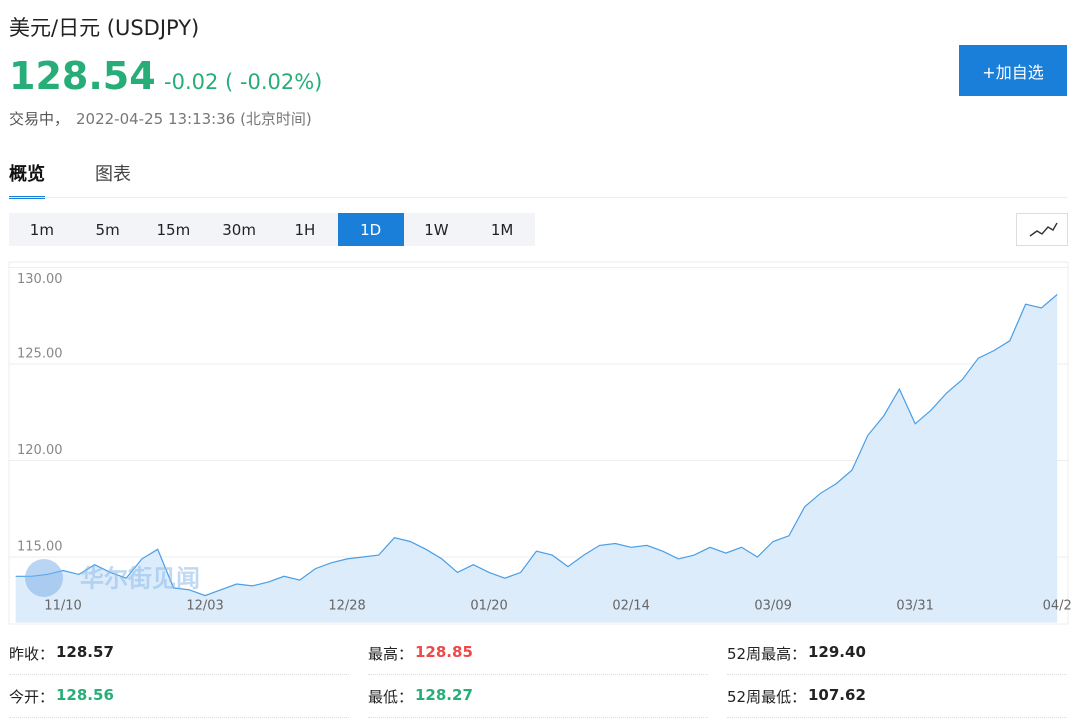  I want to click on stat-label: 最低：, so click(391, 697).